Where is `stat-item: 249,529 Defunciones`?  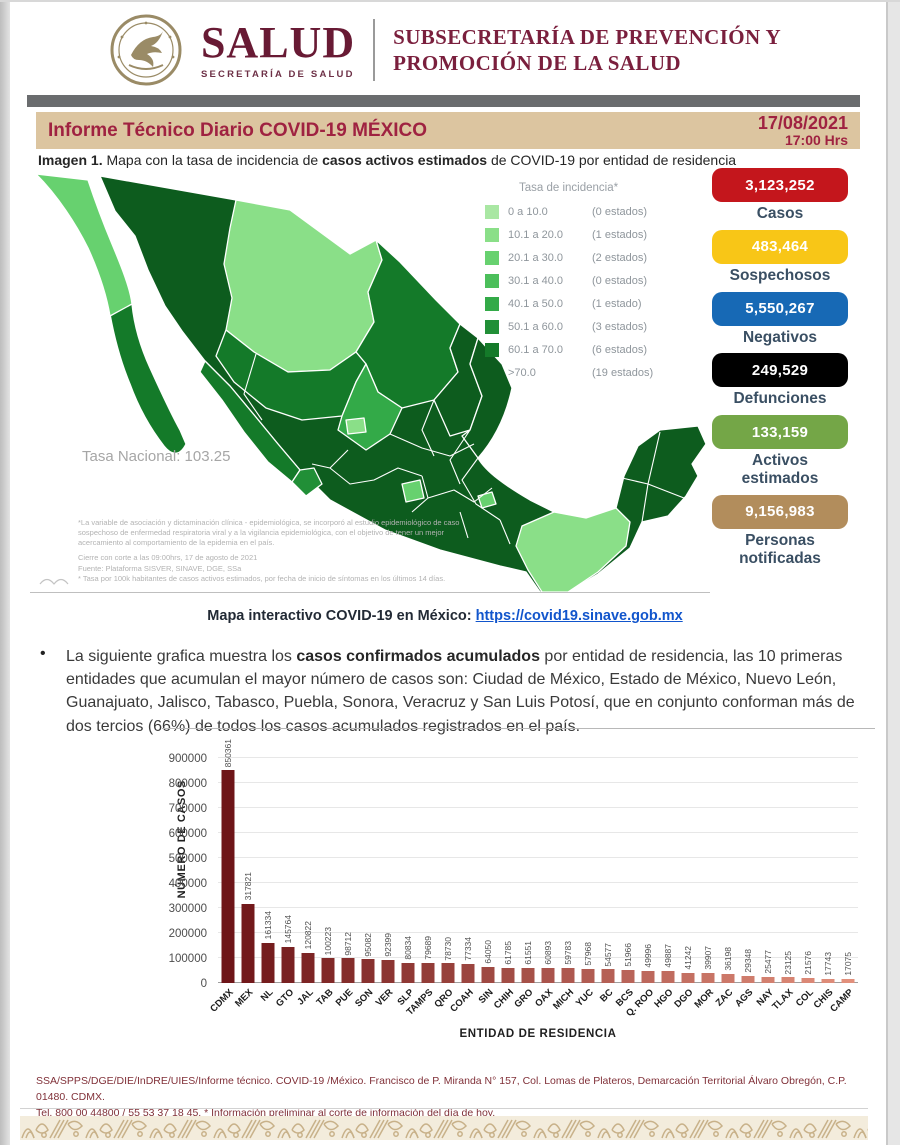 stat-item: 249,529 Defunciones is located at coordinates (780, 380).